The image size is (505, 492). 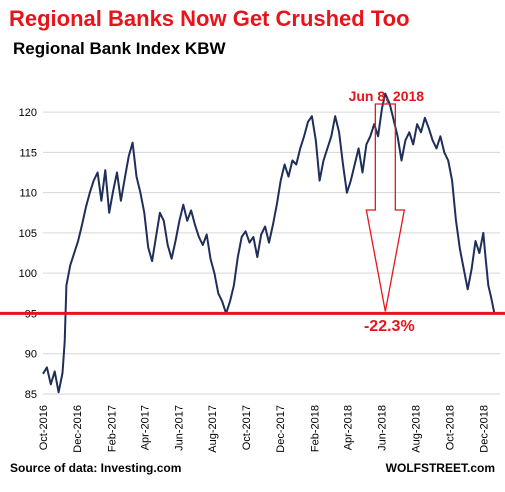 I want to click on decline-percent-label: -22.3%, so click(x=389, y=326).